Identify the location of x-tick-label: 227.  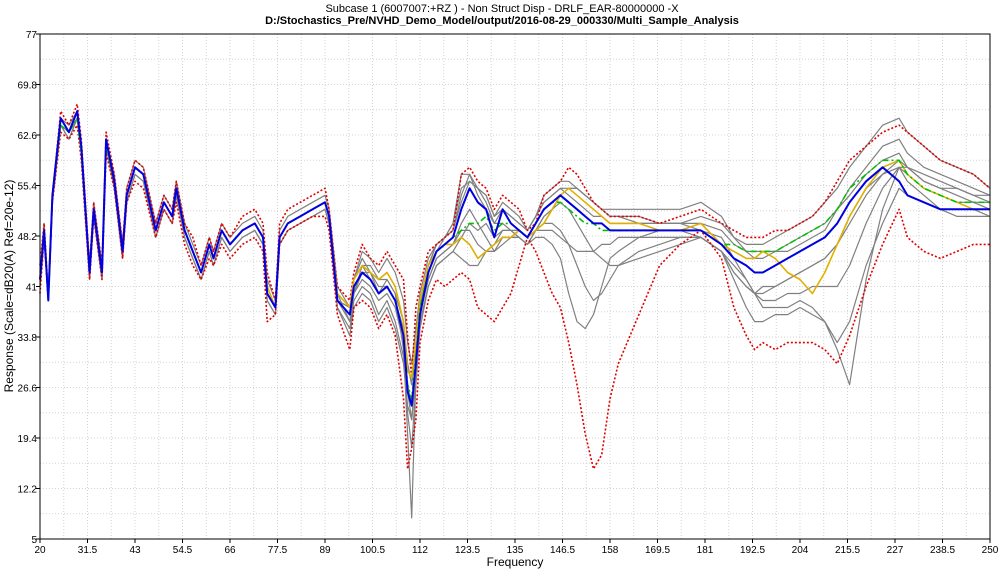
(895, 550).